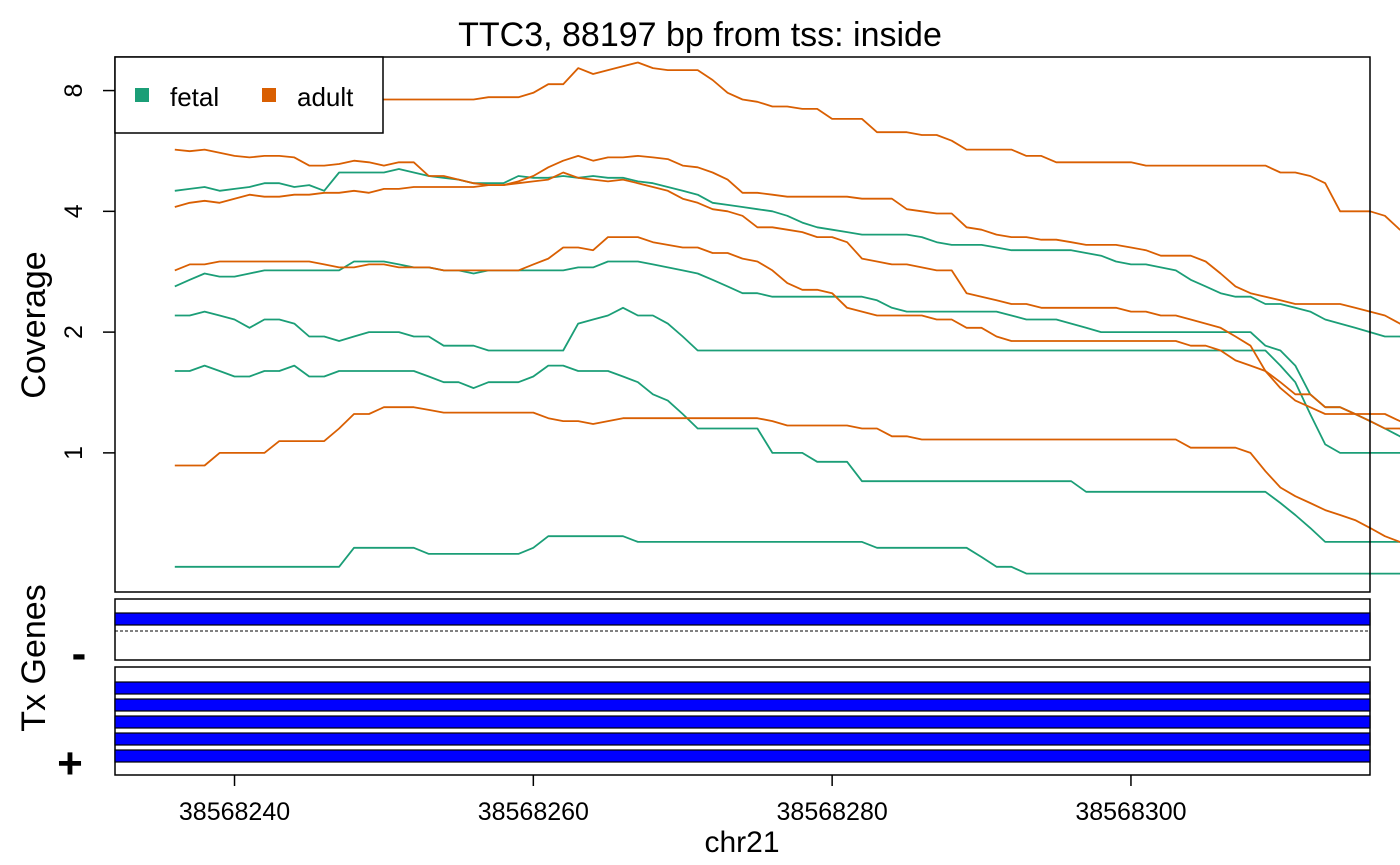 This screenshot has height=865, width=1400. What do you see at coordinates (194, 97) in the screenshot?
I see `legend-label-fetal: fetal` at bounding box center [194, 97].